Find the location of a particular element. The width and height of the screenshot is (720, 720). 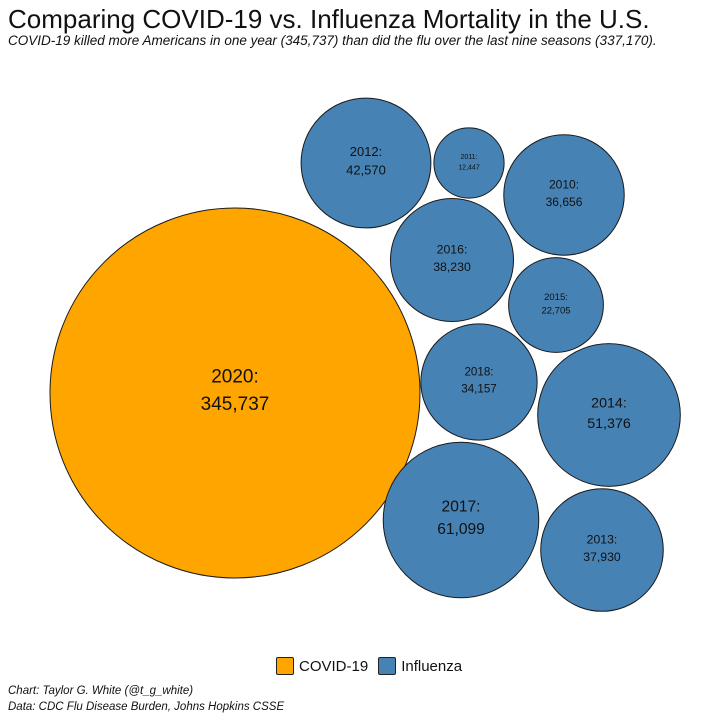

bubble-circle-2016 is located at coordinates (452, 260).